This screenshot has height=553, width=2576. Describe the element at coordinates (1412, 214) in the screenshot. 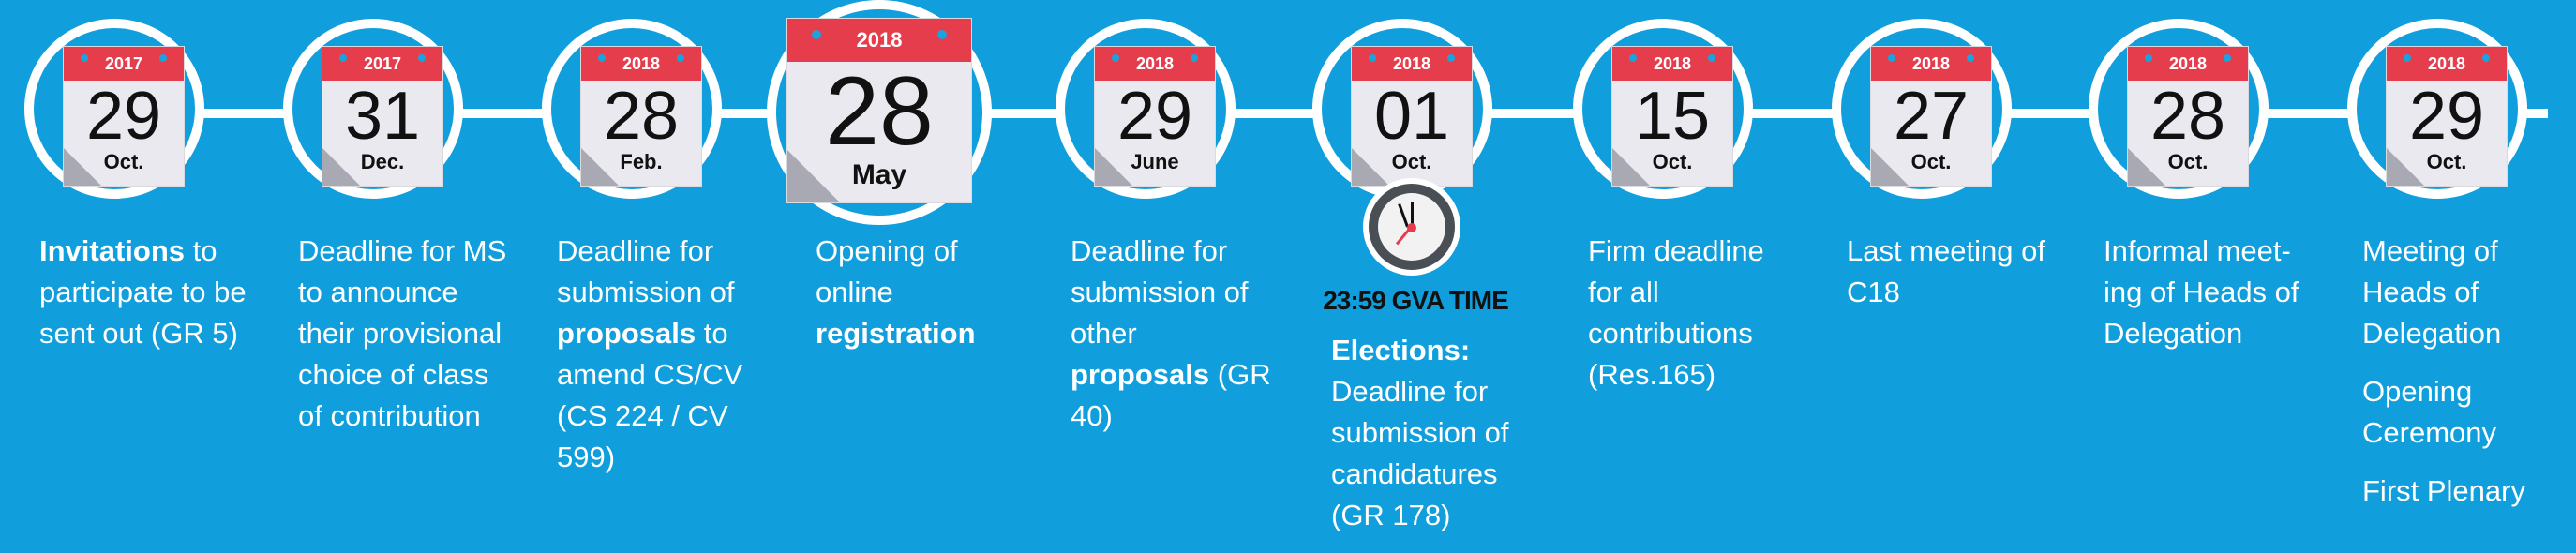

I see `clock-hour-hand` at that location.